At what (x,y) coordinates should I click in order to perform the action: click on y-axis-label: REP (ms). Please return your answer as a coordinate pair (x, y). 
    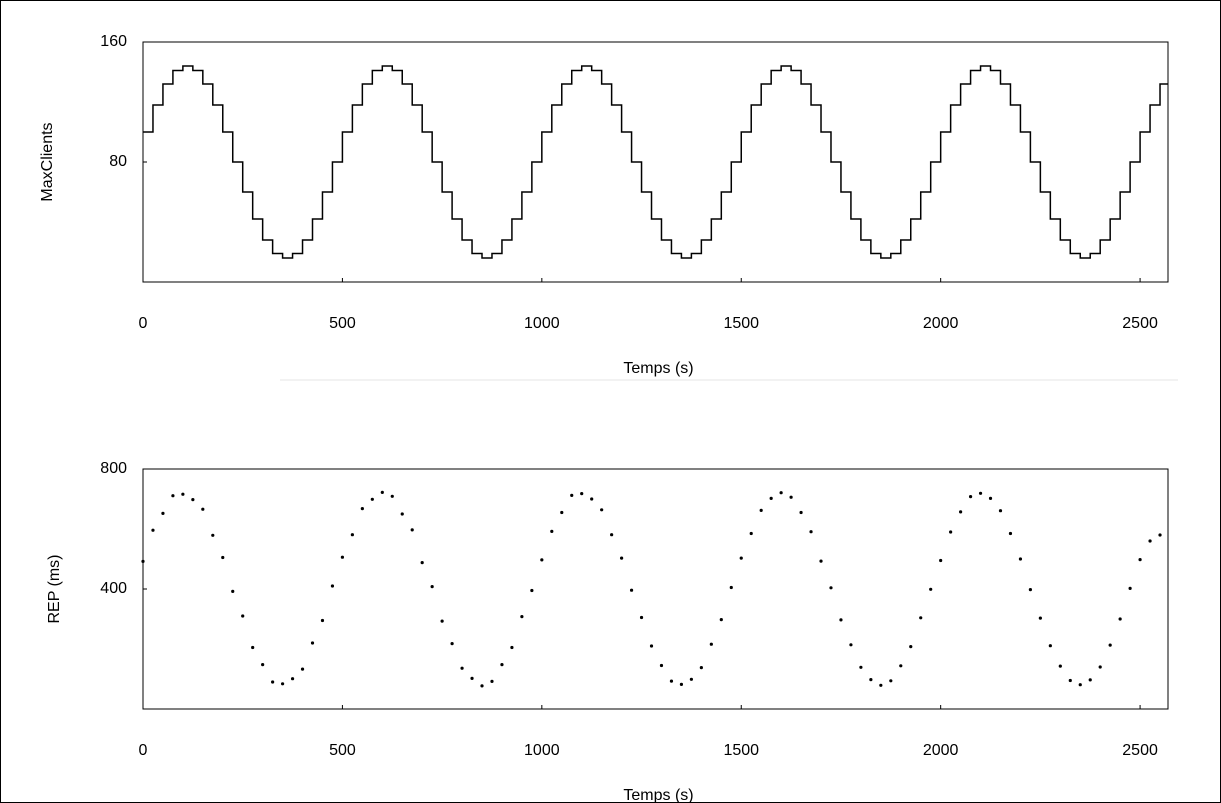
    Looking at the image, I should click on (54, 588).